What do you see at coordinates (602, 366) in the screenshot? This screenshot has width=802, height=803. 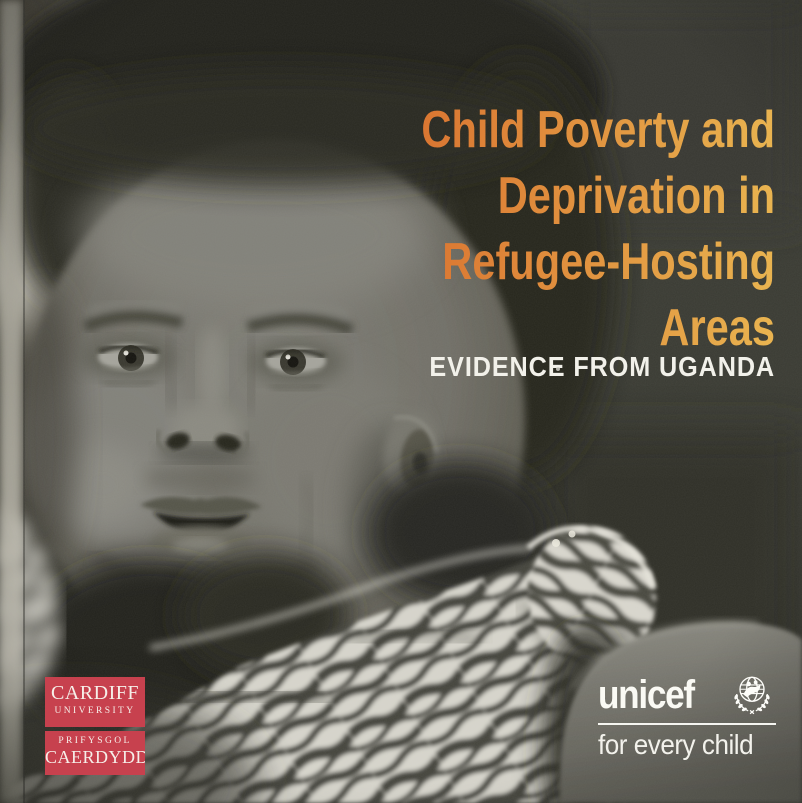 I see `cover-subtitle: EVIDENCE FROM UGANDA` at bounding box center [602, 366].